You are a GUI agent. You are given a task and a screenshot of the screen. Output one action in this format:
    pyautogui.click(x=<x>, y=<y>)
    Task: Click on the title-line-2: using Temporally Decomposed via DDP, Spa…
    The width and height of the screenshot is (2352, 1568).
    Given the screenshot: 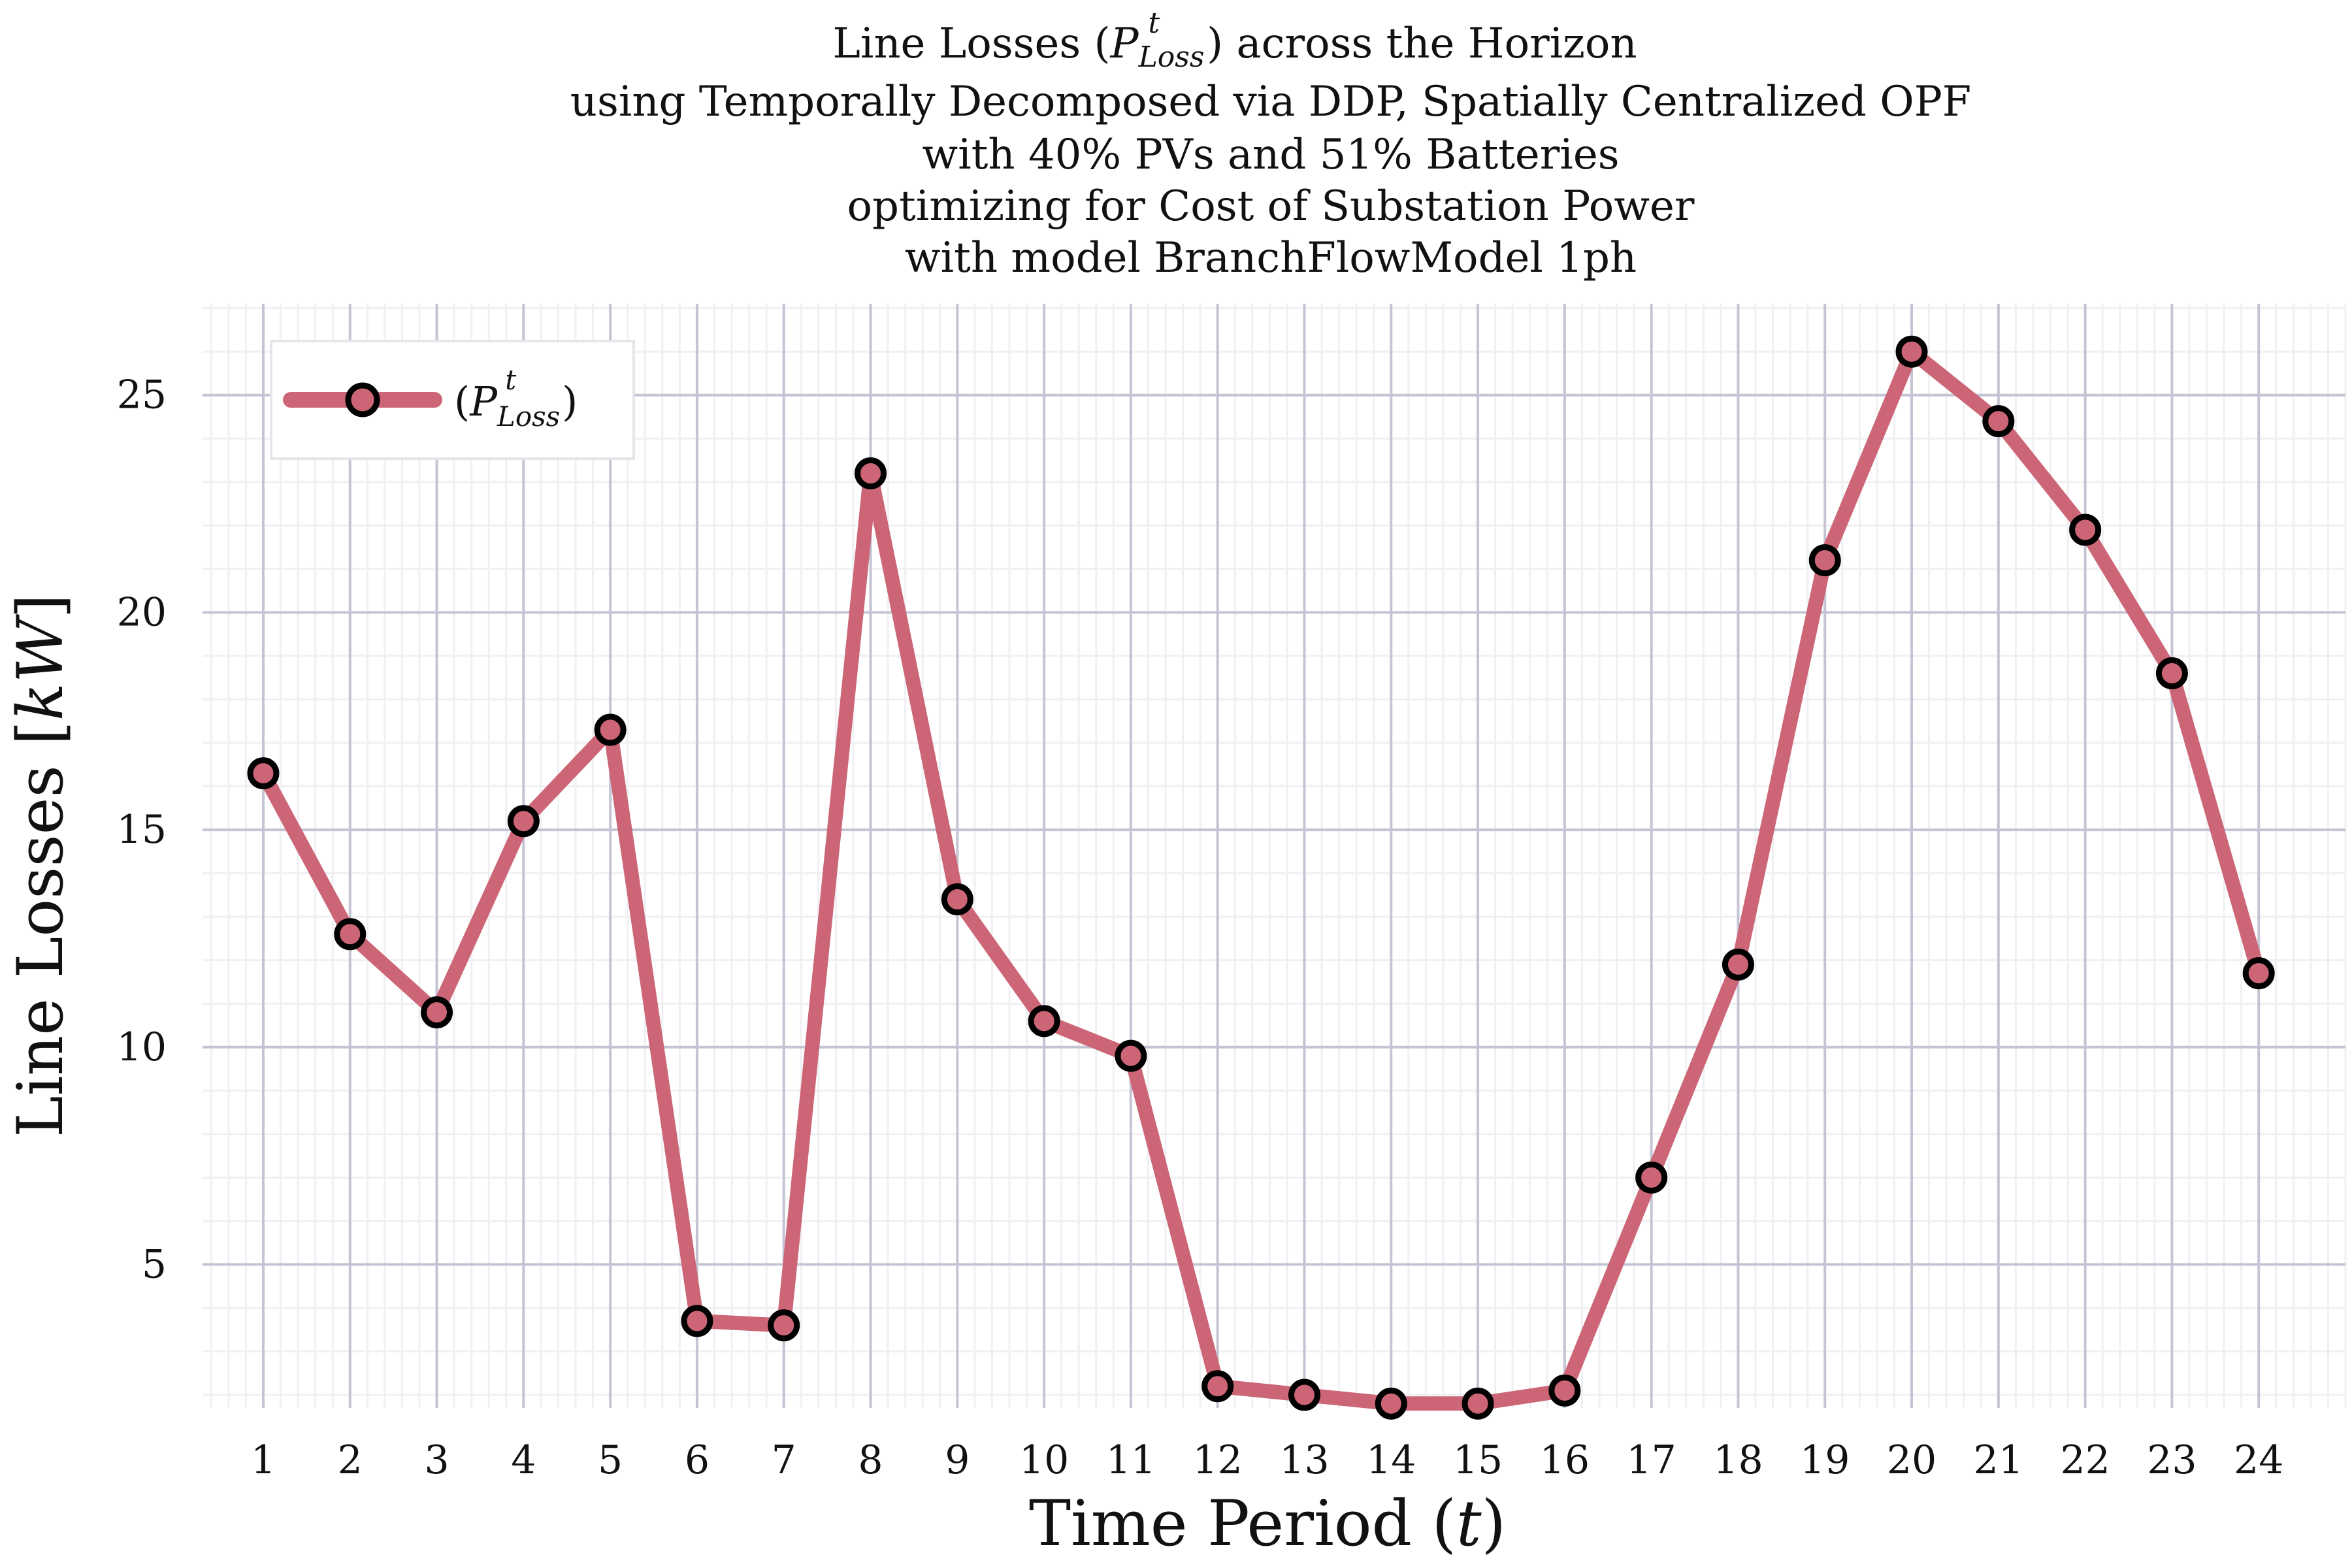 What is the action you would take?
    pyautogui.click(x=1270, y=102)
    